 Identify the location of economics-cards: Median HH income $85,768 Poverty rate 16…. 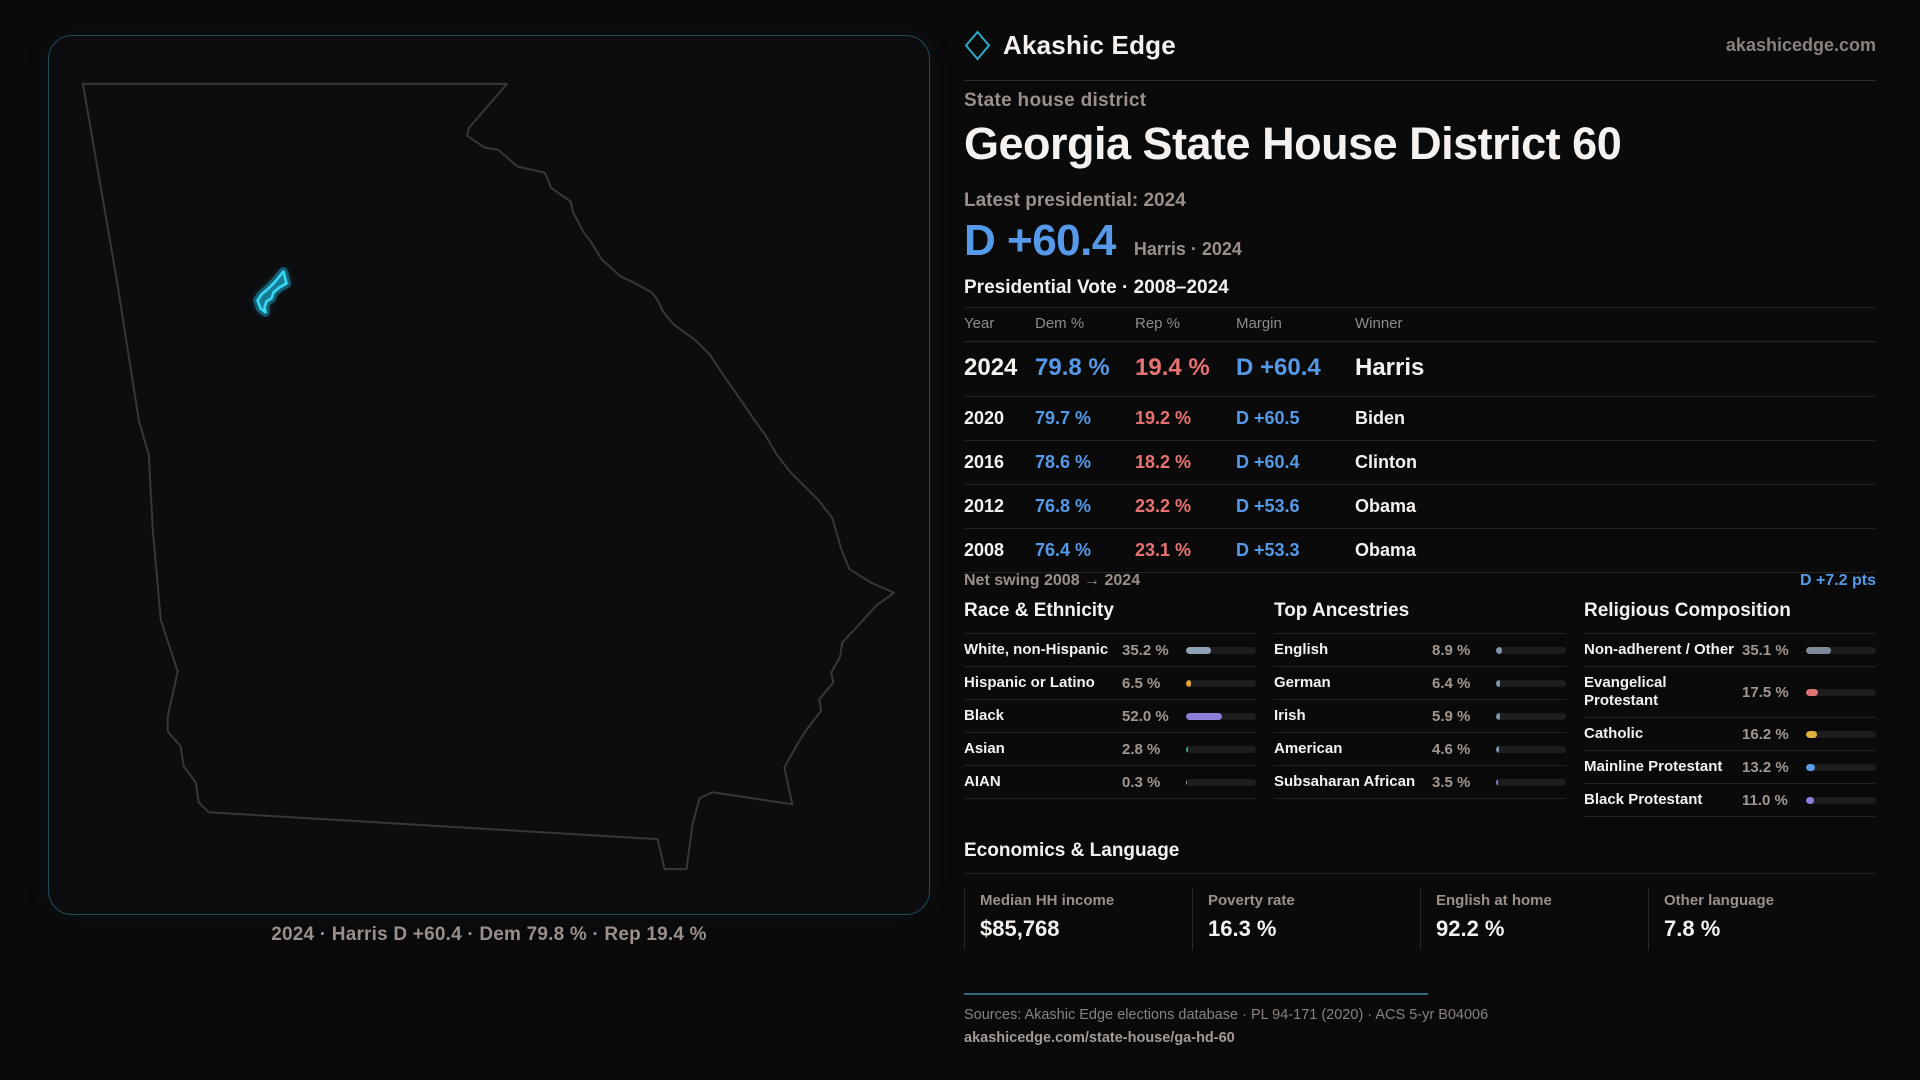
(1420, 919).